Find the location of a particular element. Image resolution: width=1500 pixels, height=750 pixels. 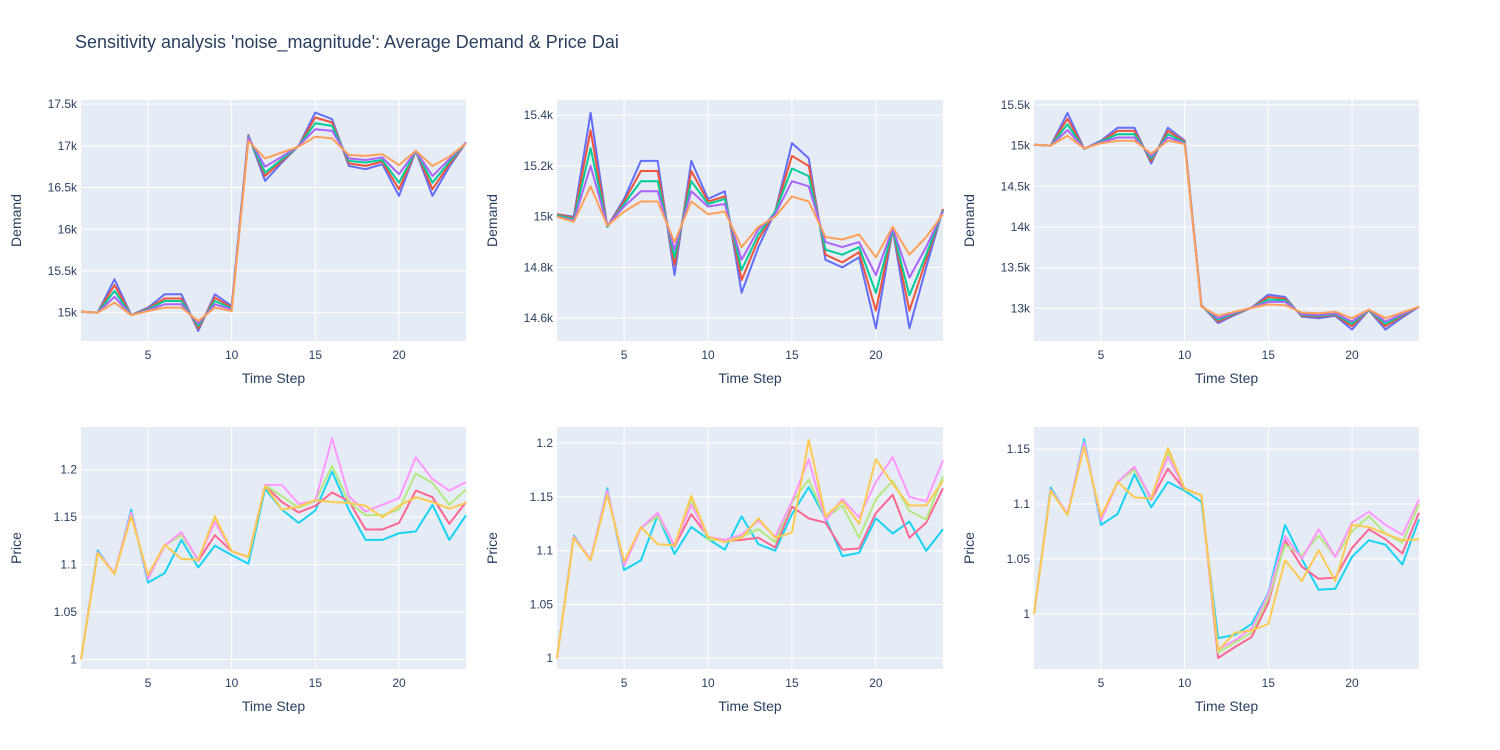

subplot-6: 5 10 15 20 1 1.05 1.1 1.15 Time Step Price is located at coordinates (1190, 570).